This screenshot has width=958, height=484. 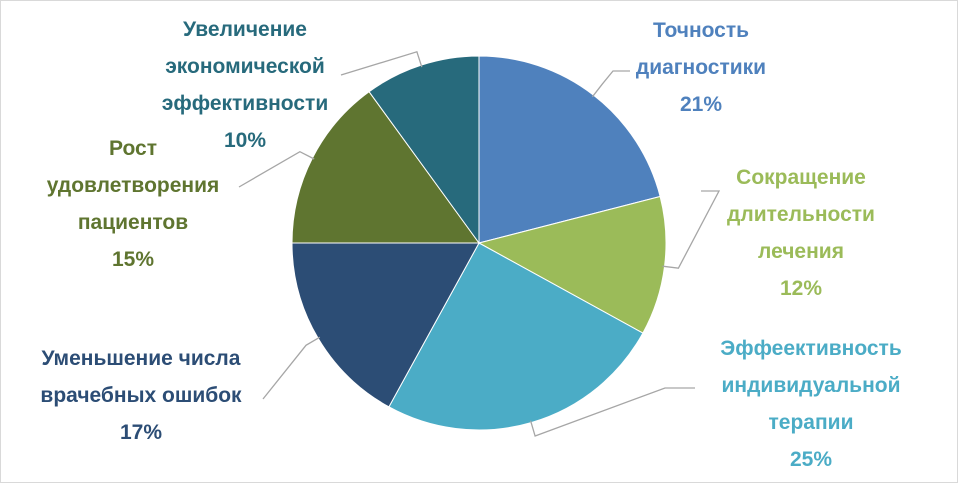 I want to click on data-label-2: Сокращение длительности лечения 12%, so click(x=801, y=233).